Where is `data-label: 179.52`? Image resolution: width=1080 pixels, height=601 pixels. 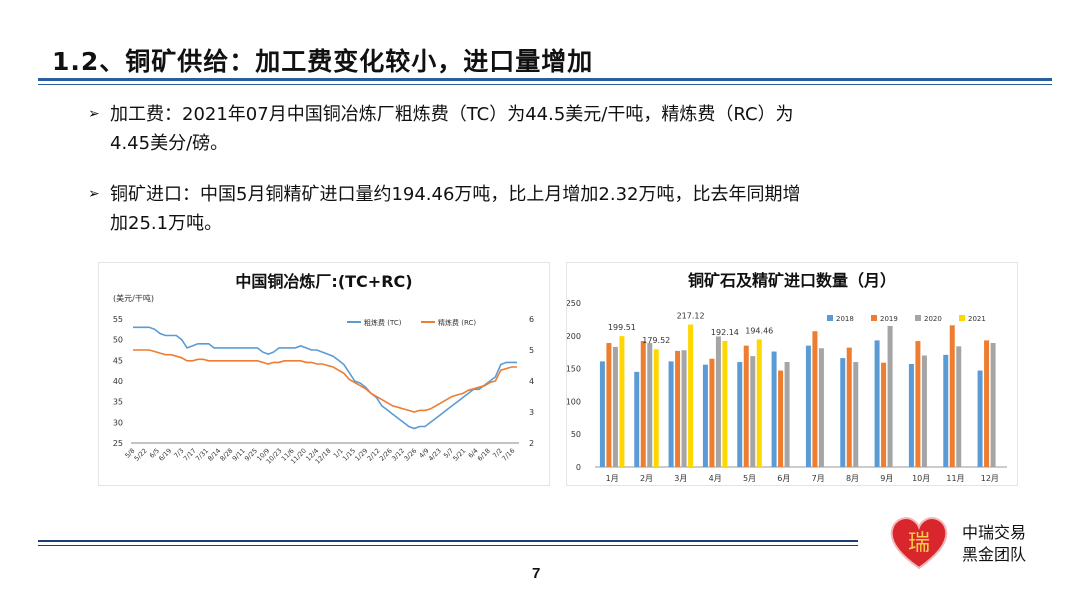 data-label: 179.52 is located at coordinates (656, 340).